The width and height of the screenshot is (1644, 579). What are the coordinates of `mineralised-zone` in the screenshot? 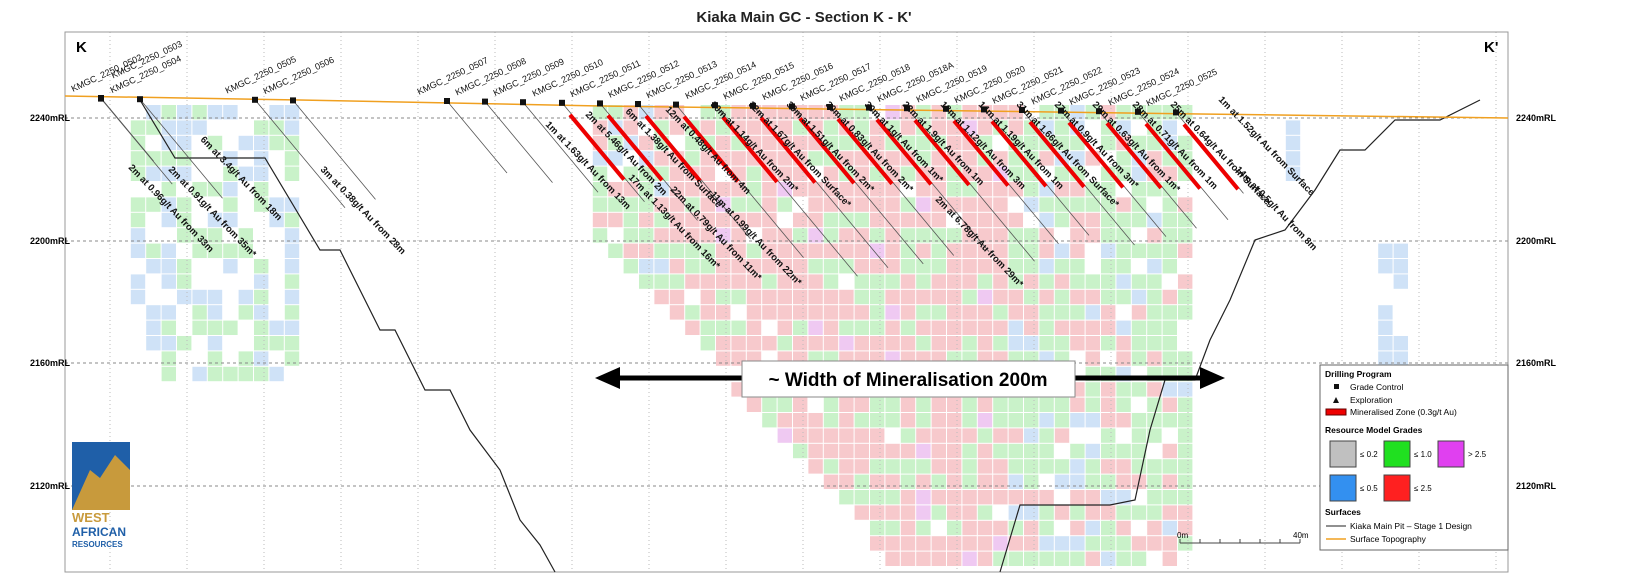 It's located at (1134, 155).